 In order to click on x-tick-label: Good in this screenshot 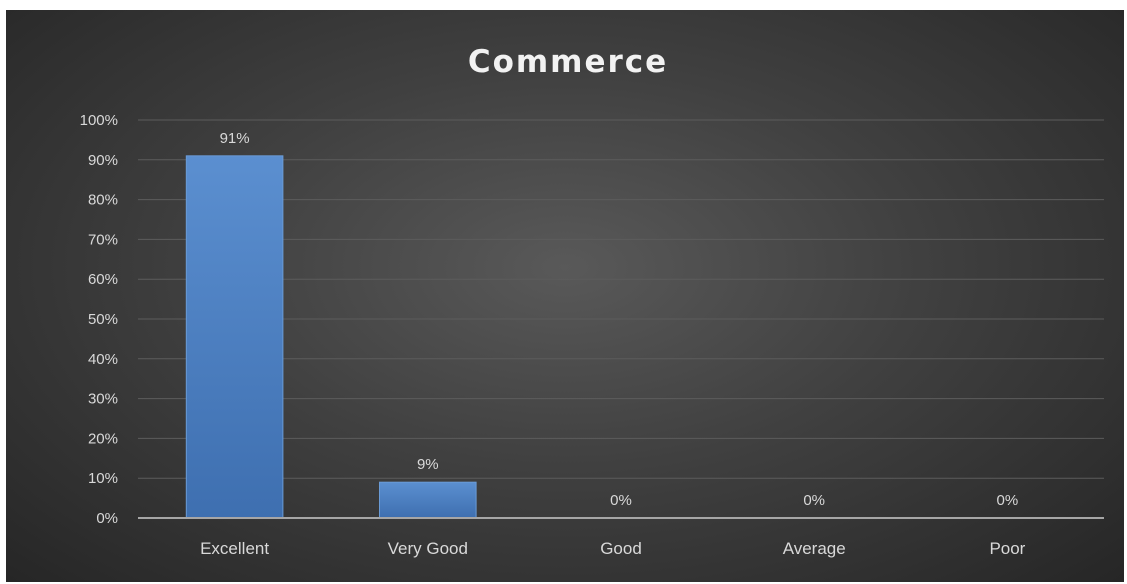, I will do `click(621, 548)`.